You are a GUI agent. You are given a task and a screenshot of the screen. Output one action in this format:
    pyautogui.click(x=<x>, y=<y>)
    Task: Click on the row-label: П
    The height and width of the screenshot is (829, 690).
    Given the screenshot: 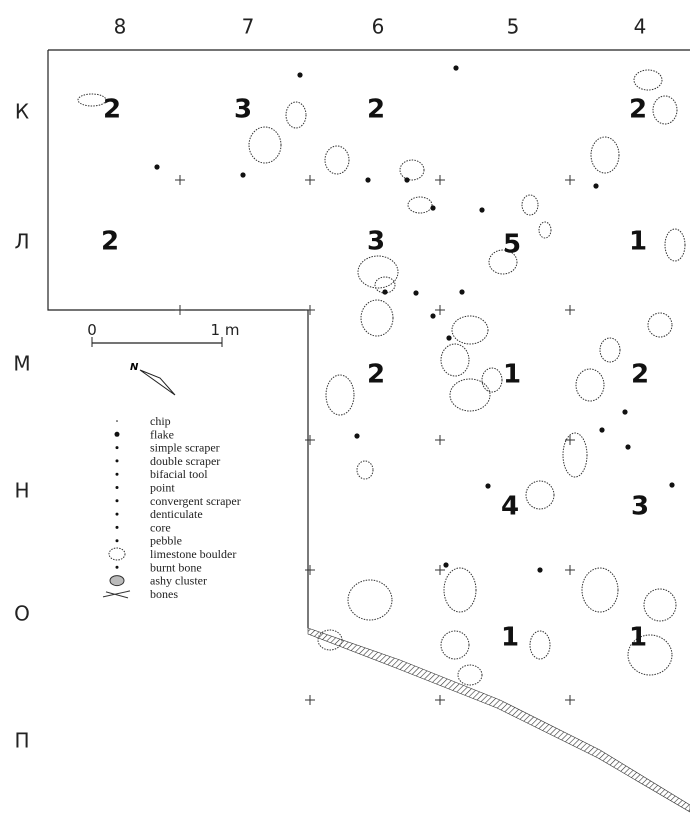 What is the action you would take?
    pyautogui.click(x=21, y=741)
    